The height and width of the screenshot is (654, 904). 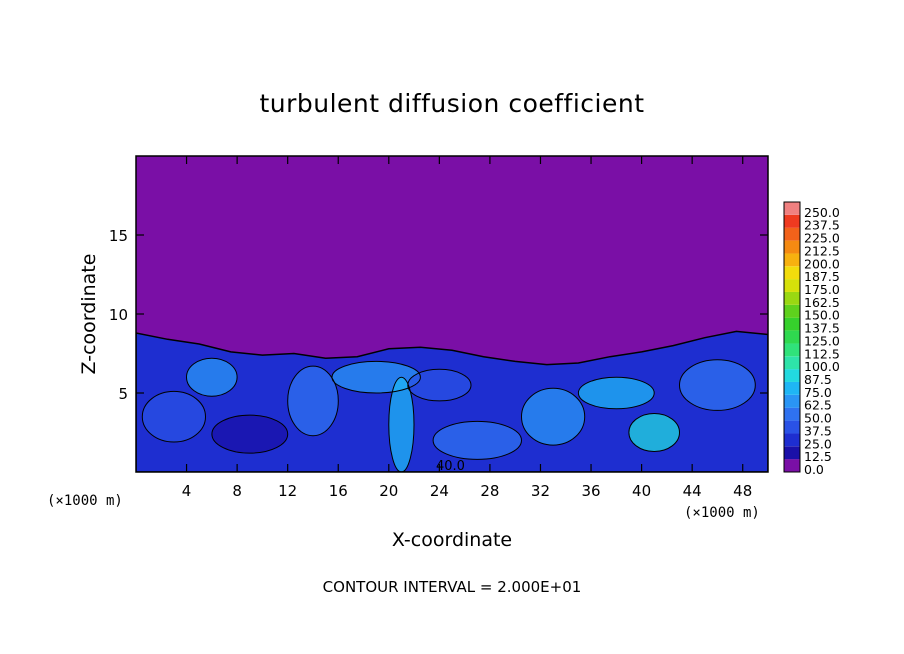 I want to click on x-unit-label-right: (×1000 m), so click(x=722, y=513).